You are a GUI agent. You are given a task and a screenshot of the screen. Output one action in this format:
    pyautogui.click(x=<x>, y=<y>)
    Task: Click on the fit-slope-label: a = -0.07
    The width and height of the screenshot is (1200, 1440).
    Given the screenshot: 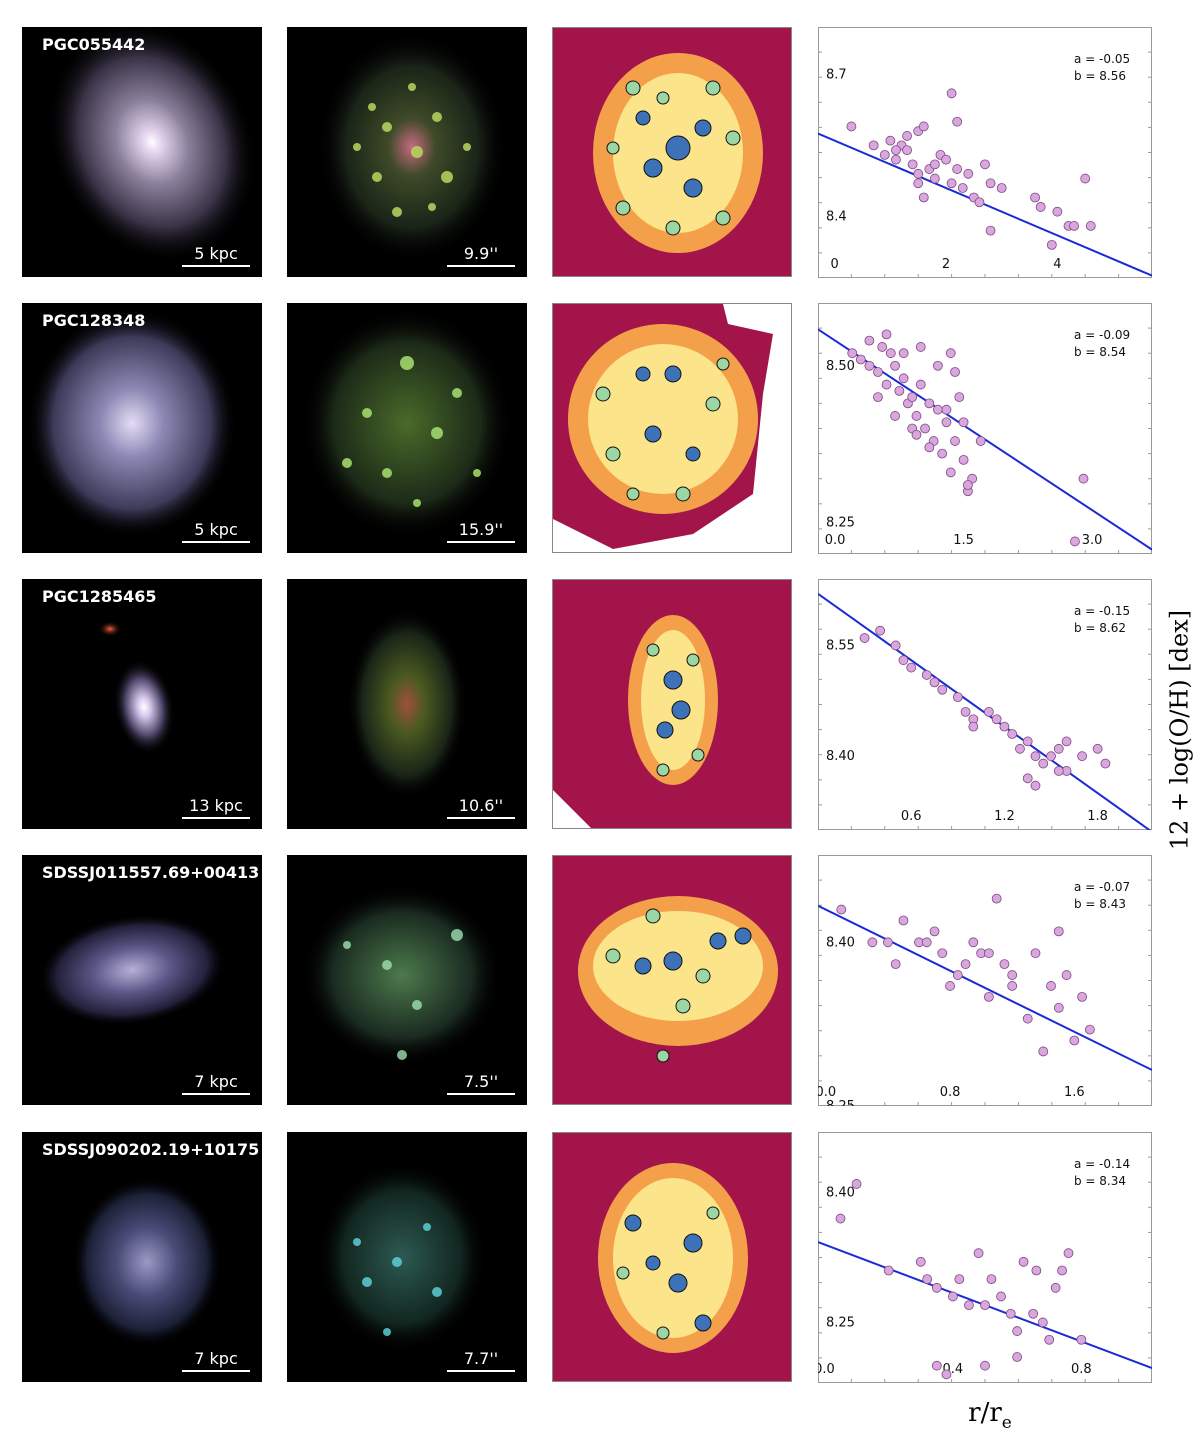 What is the action you would take?
    pyautogui.click(x=1102, y=887)
    